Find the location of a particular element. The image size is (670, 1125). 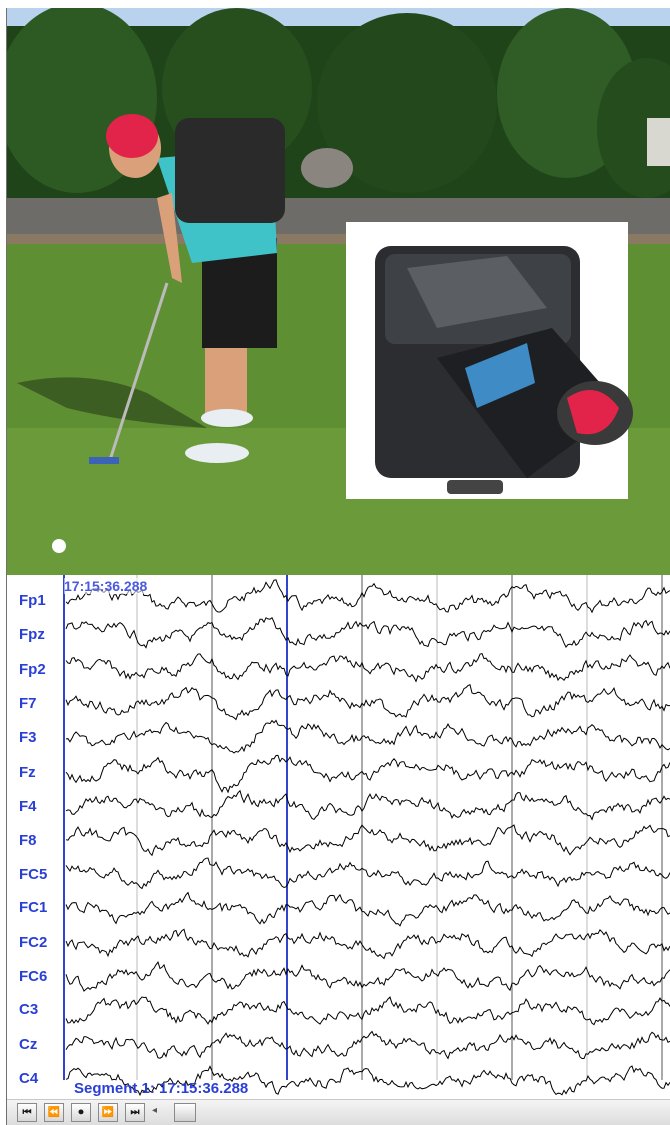

channel-label-fz: Fz is located at coordinates (27, 772).